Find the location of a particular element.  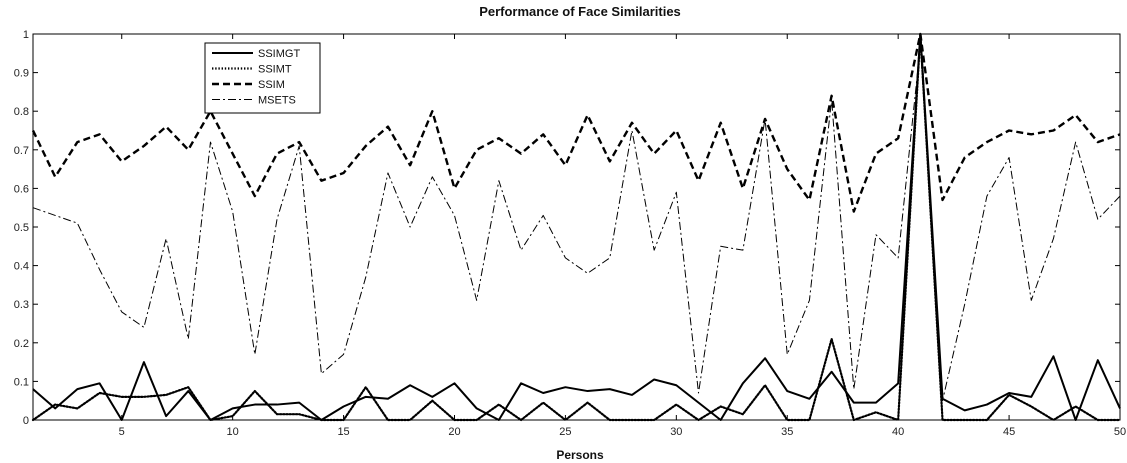

x-tick-label: 15 is located at coordinates (343, 432).